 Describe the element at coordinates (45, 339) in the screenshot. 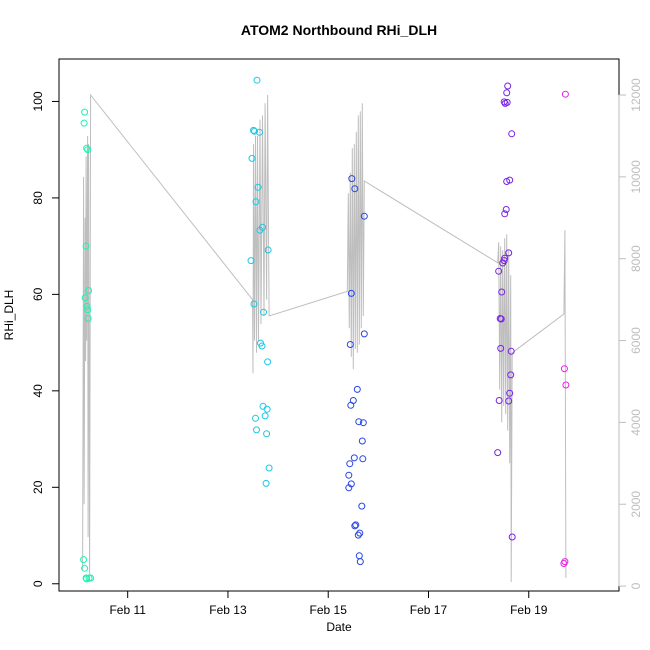

I see `y-axis: 0 20 40 60 80 100` at that location.